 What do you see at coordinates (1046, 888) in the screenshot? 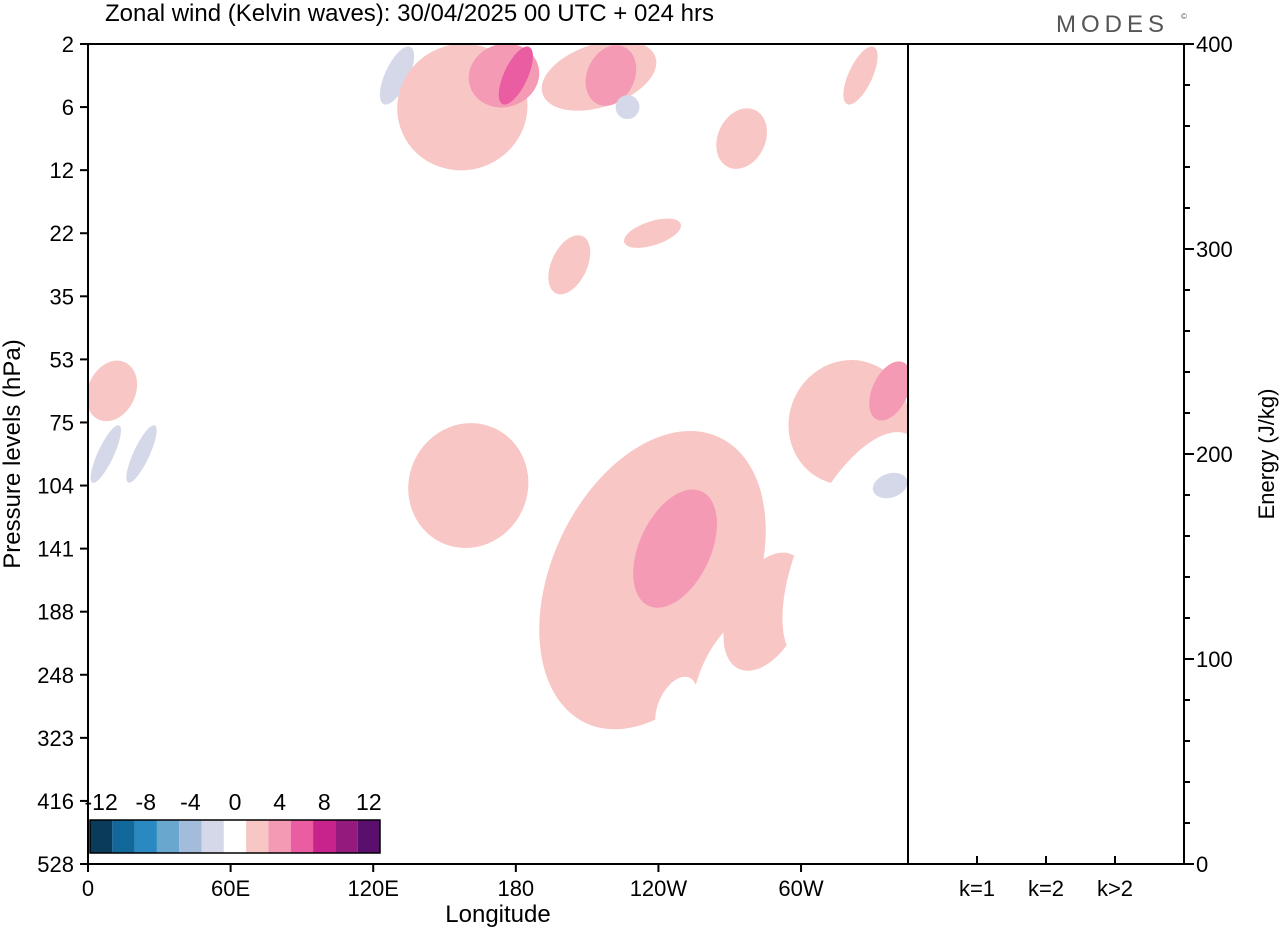
I see `energy-category-label: k=2` at bounding box center [1046, 888].